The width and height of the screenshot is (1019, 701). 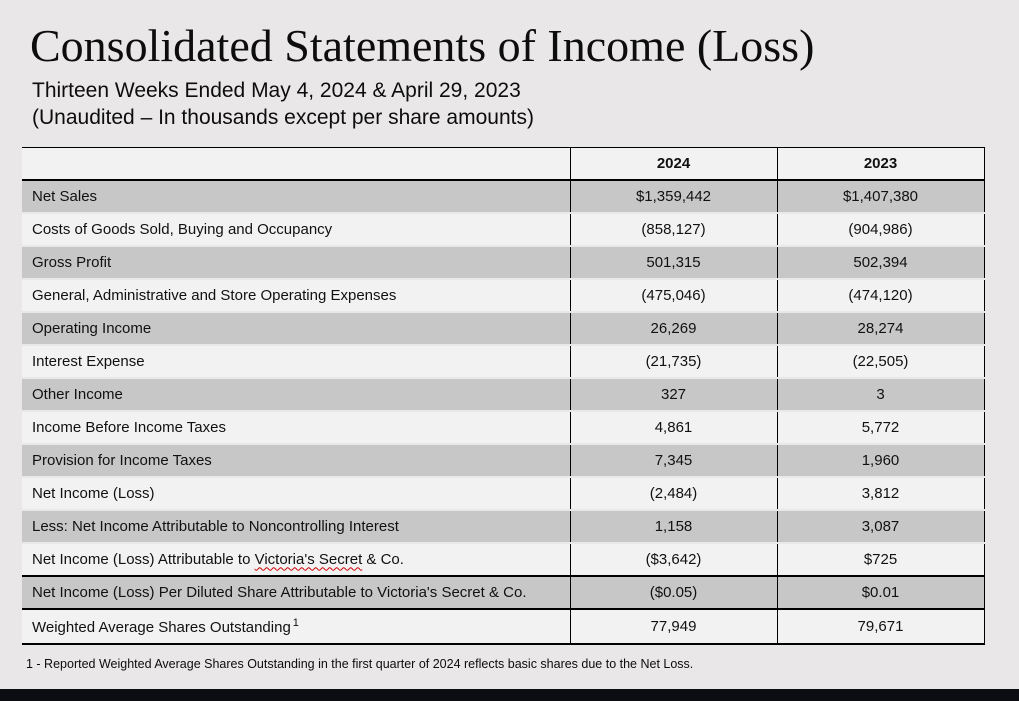 I want to click on value-2024: 501,315, so click(x=673, y=263).